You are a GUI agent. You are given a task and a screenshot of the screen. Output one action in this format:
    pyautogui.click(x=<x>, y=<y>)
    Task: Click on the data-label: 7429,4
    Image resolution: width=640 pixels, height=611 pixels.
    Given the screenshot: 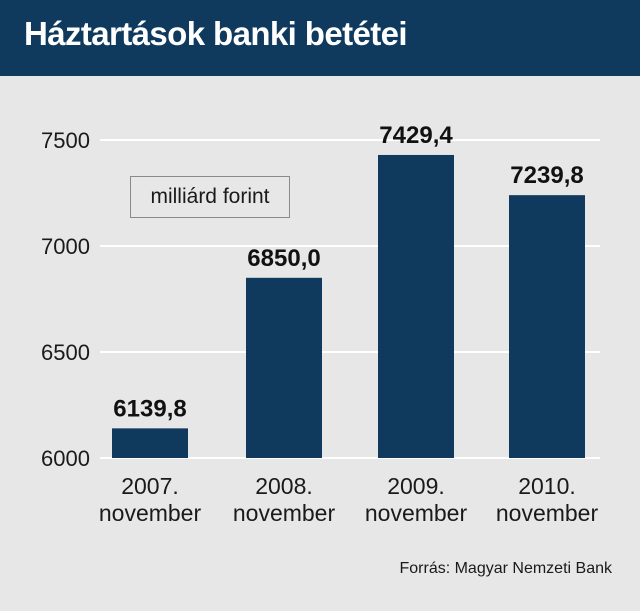 What is the action you would take?
    pyautogui.click(x=416, y=135)
    